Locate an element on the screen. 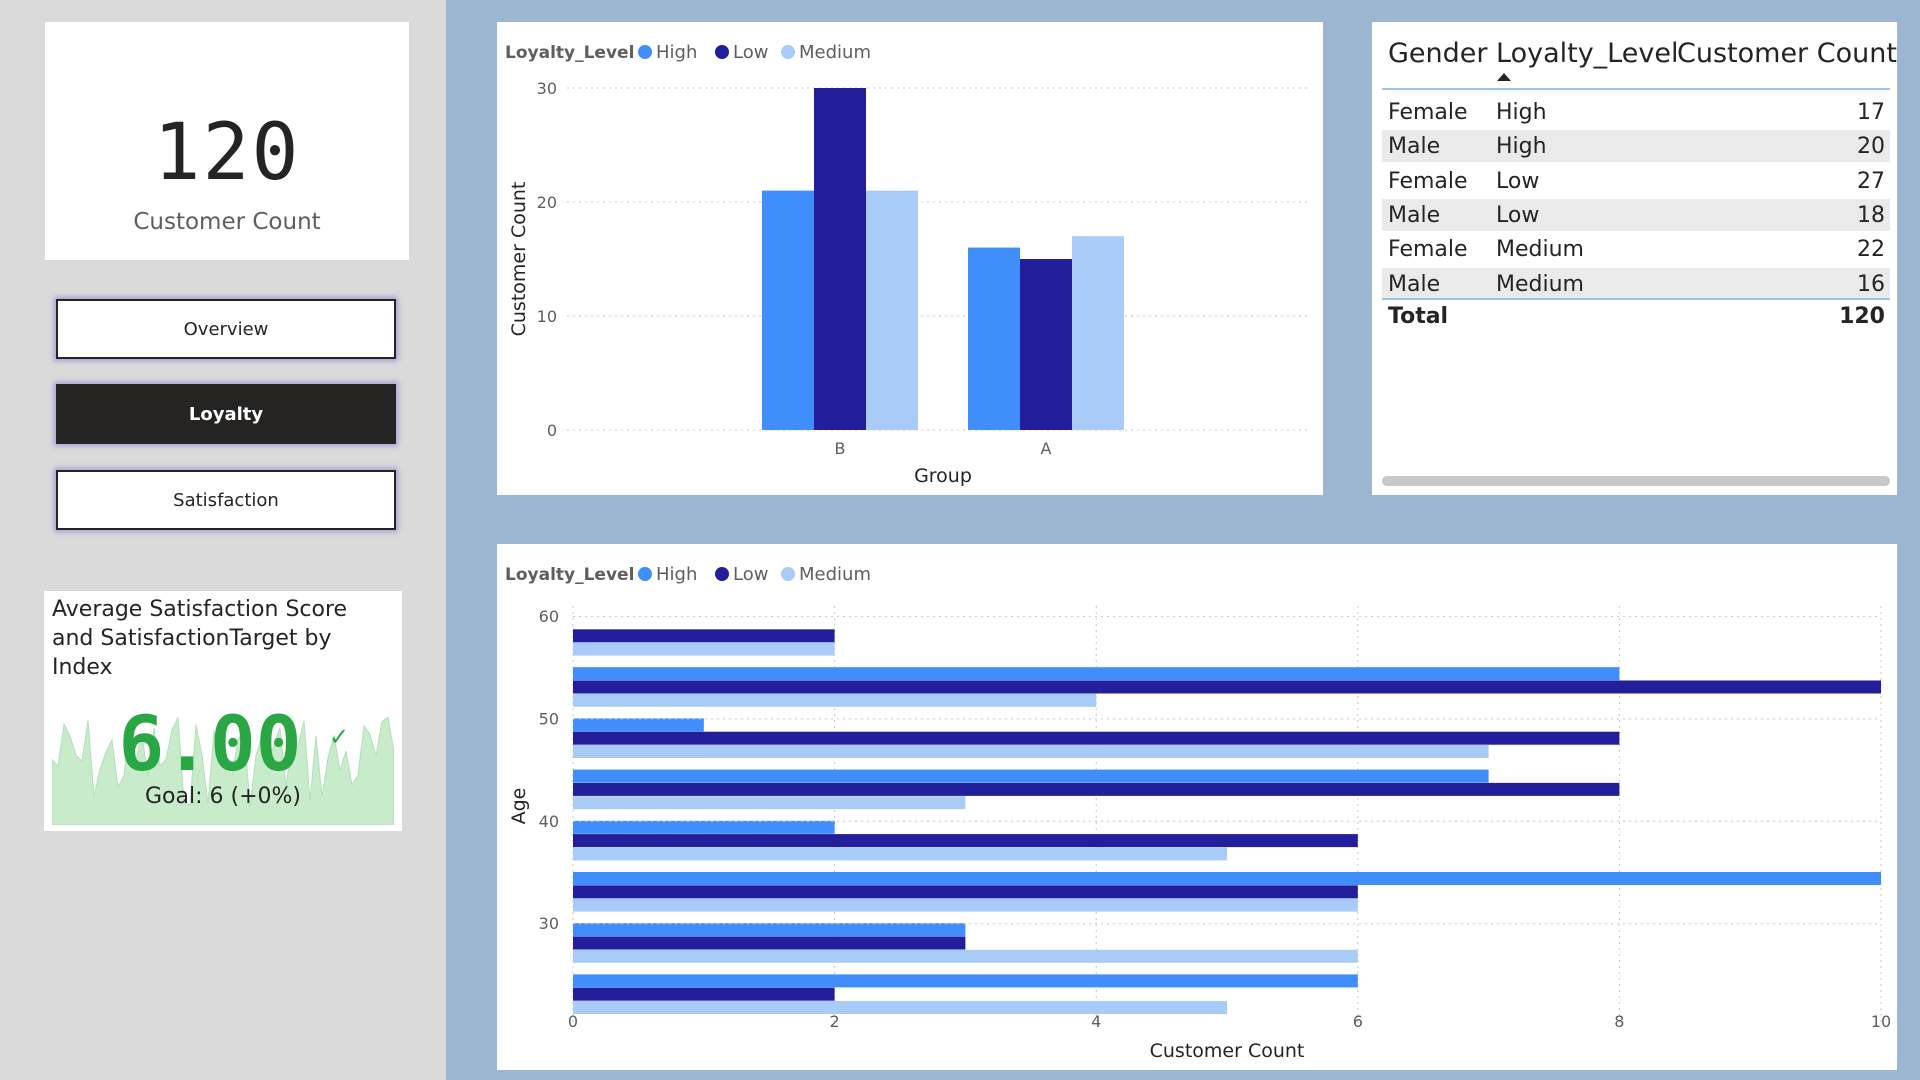  x-tick-label: 4 is located at coordinates (1096, 1021).